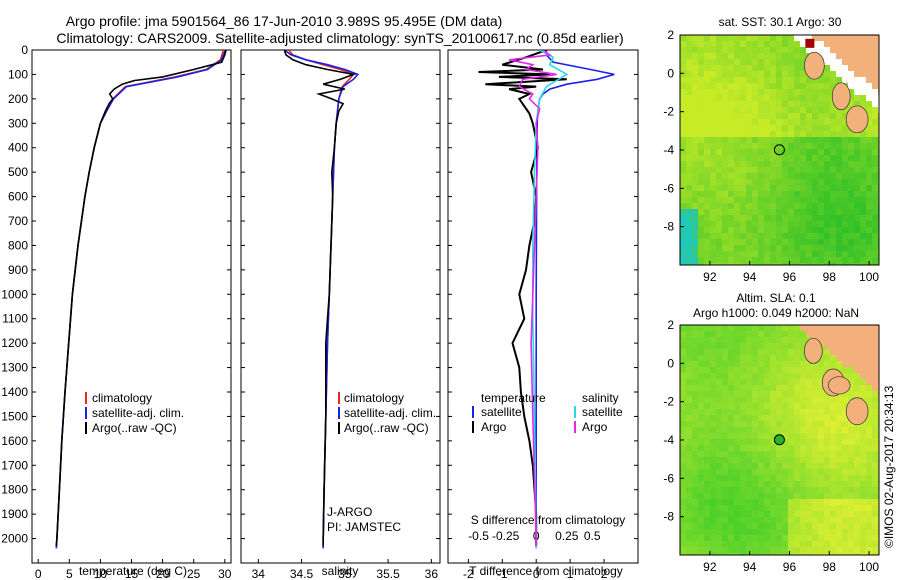  I want to click on x-tick-label: 1, so click(570, 573).